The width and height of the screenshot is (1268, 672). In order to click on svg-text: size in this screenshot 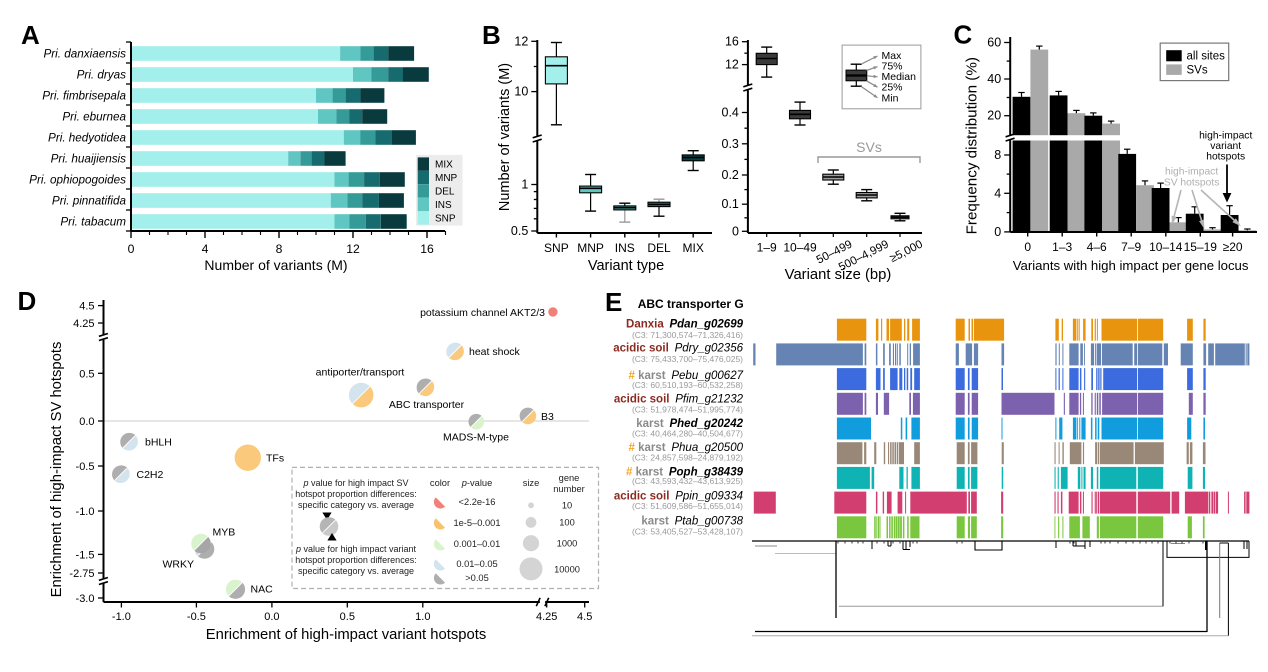, I will do `click(531, 483)`.